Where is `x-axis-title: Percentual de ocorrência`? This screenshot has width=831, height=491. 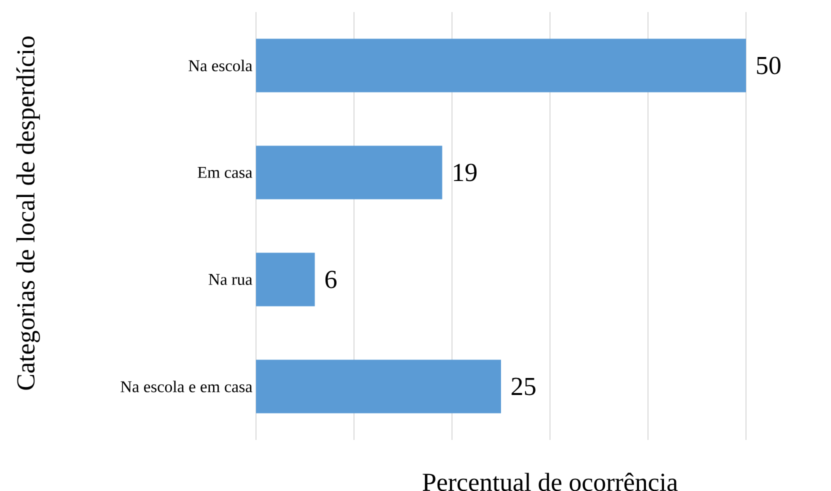
x-axis-title: Percentual de ocorrência is located at coordinates (550, 481).